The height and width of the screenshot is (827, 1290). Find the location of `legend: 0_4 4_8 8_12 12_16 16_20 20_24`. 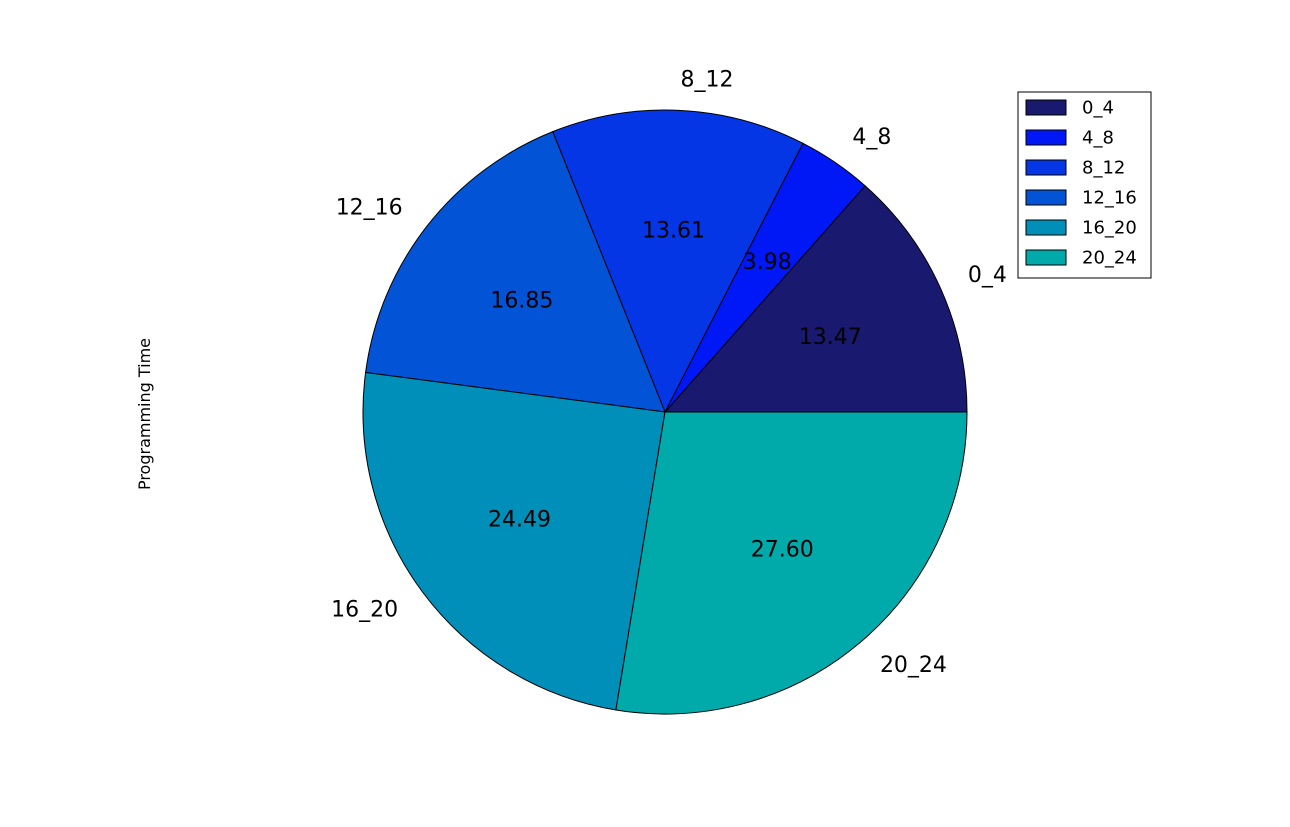

legend: 0_4 4_8 8_12 12_16 16_20 20_24 is located at coordinates (1084, 185).